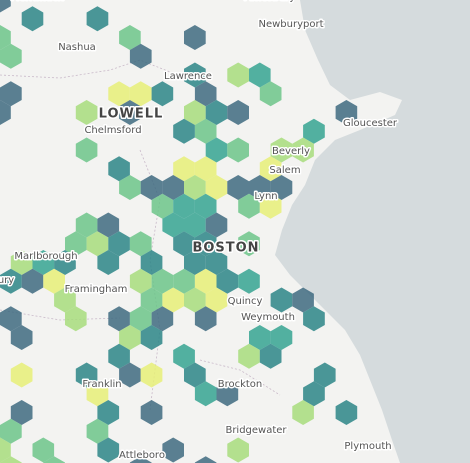 The height and width of the screenshot is (463, 470). What do you see at coordinates (265, 196) in the screenshot?
I see `place-label: Lynn` at bounding box center [265, 196].